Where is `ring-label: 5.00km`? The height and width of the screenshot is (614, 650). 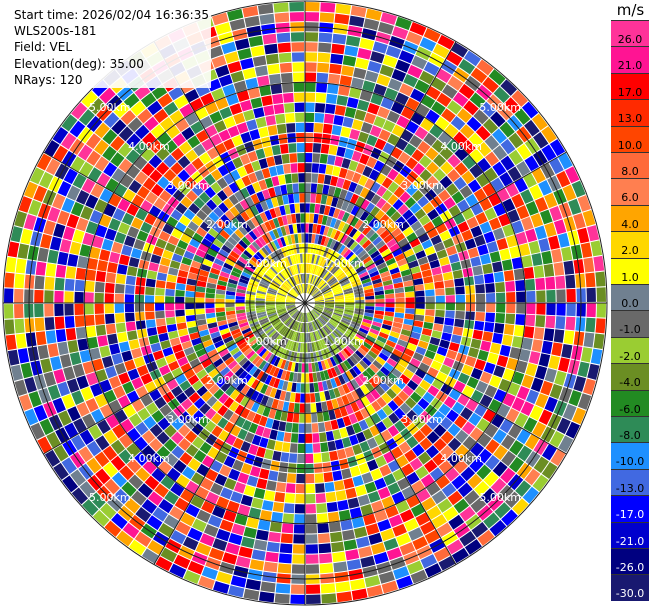 ring-label: 5.00km is located at coordinates (500, 497).